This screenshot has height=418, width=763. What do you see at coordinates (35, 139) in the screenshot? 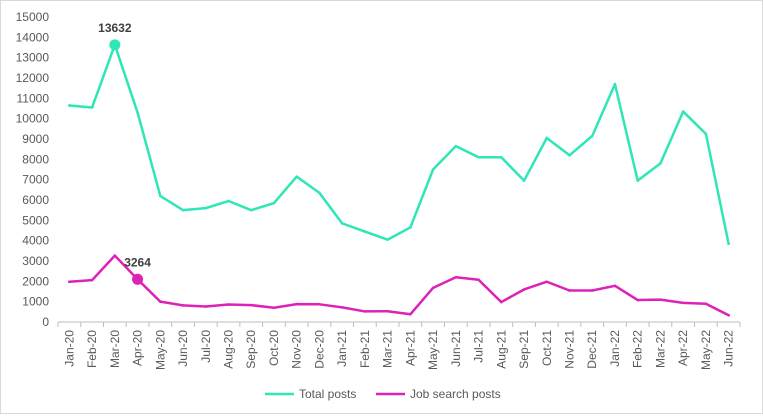
I see `y-tick-label: 9000` at bounding box center [35, 139].